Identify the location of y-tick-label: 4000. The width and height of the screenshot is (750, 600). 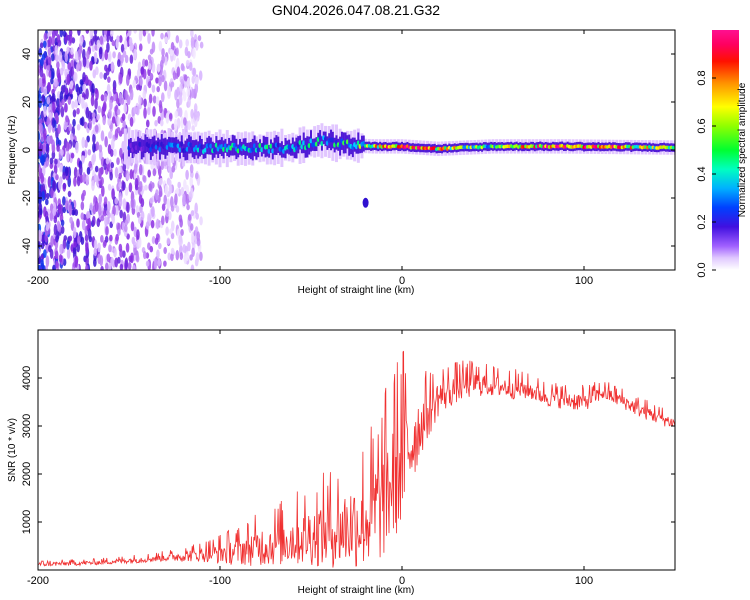
(27, 378).